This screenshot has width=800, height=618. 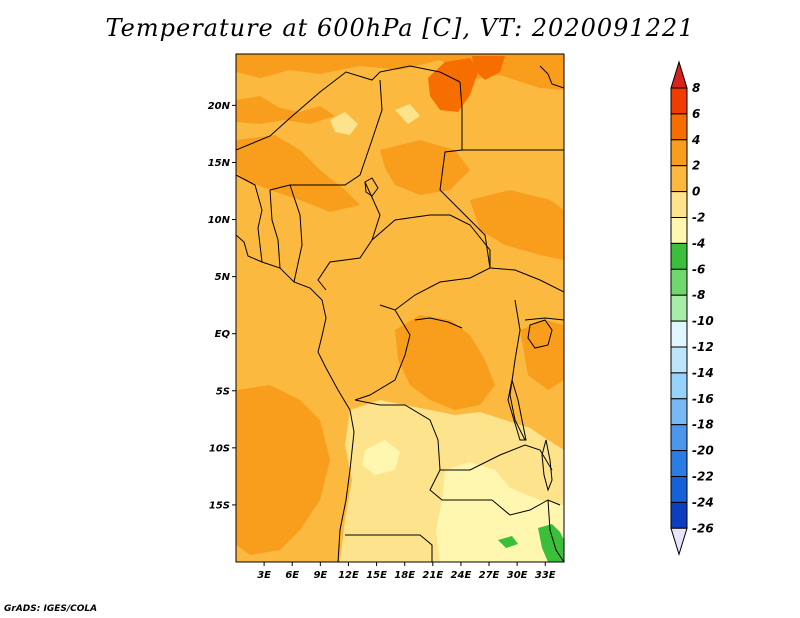 What do you see at coordinates (679, 74) in the screenshot?
I see `colorbar-top-triangle` at bounding box center [679, 74].